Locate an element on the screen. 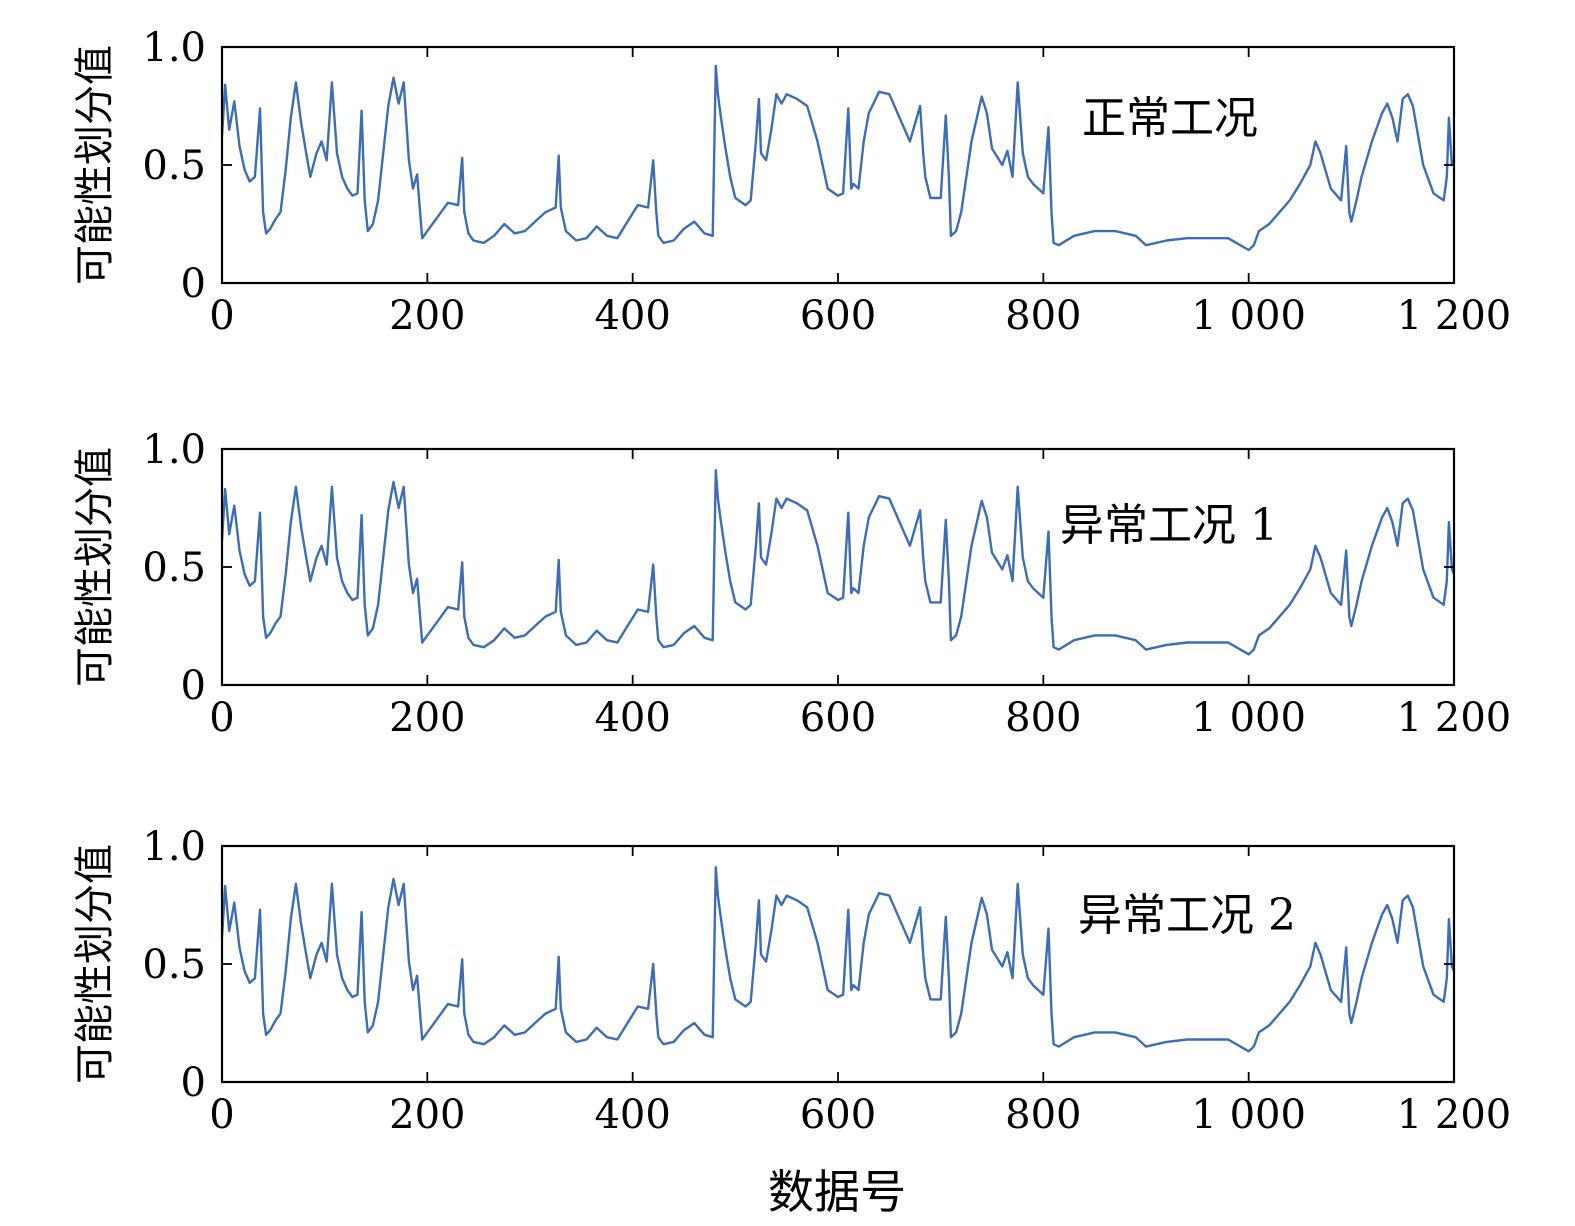  panel-3-ylabel: 可能性划分值 is located at coordinates (95, 964).